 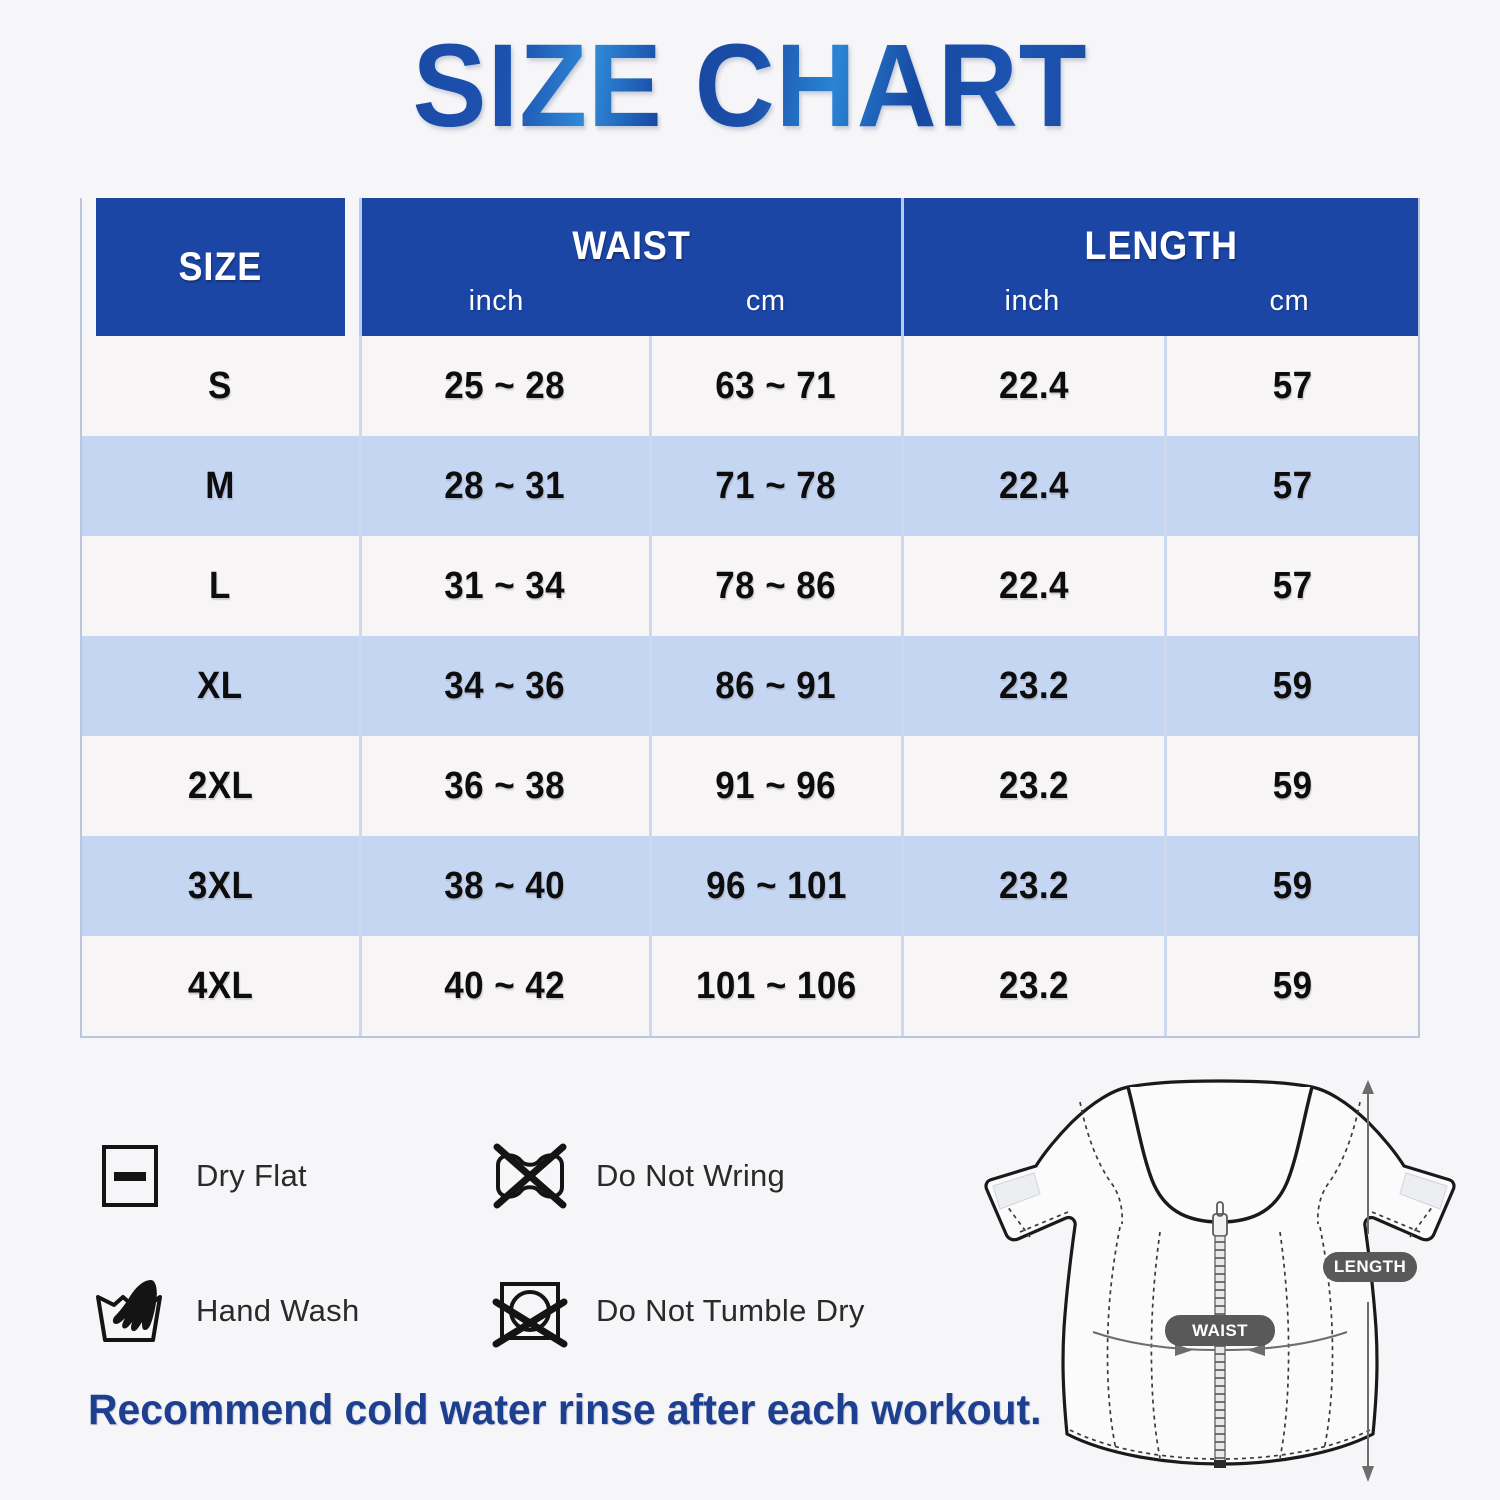 I want to click on care-item-do-not-wring: Do Not Wring, so click(x=740, y=1175).